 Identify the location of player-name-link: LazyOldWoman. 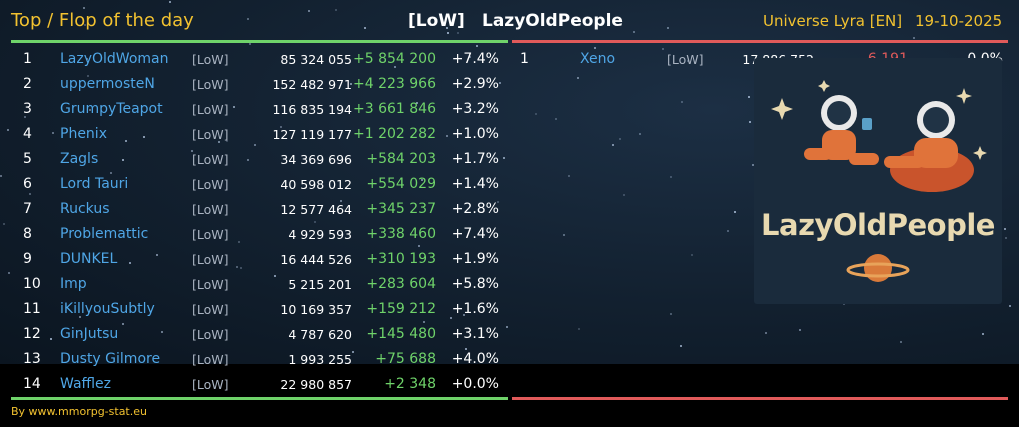
(114, 59).